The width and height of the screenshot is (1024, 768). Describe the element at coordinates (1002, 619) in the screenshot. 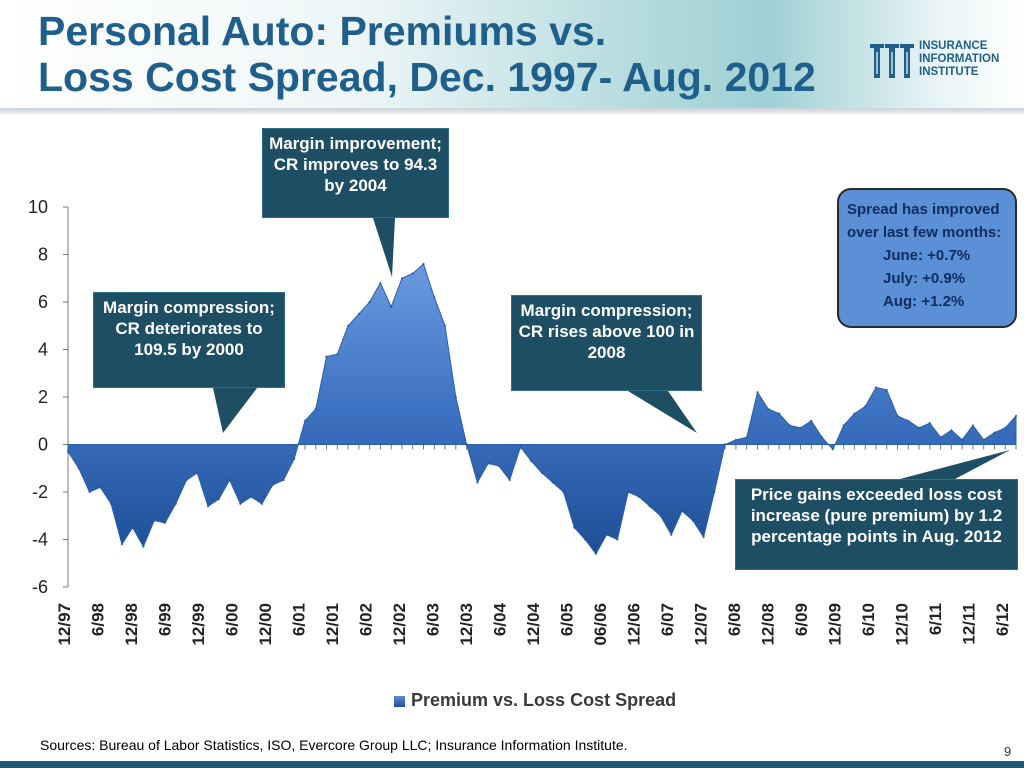

I see `x-tick-label: 6/12` at that location.